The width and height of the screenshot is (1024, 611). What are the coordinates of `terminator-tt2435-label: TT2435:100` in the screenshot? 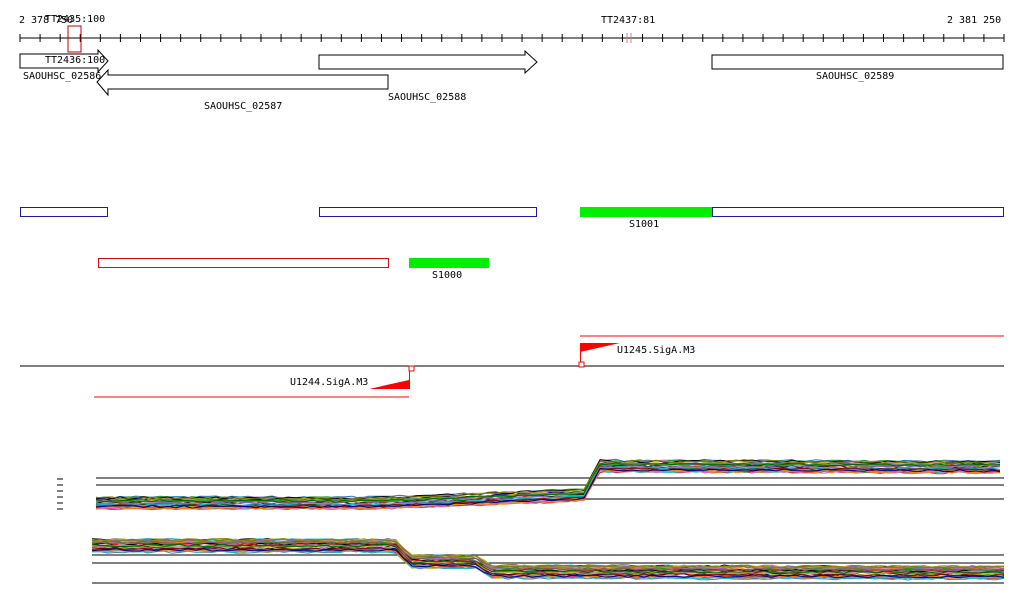 It's located at (75, 19).